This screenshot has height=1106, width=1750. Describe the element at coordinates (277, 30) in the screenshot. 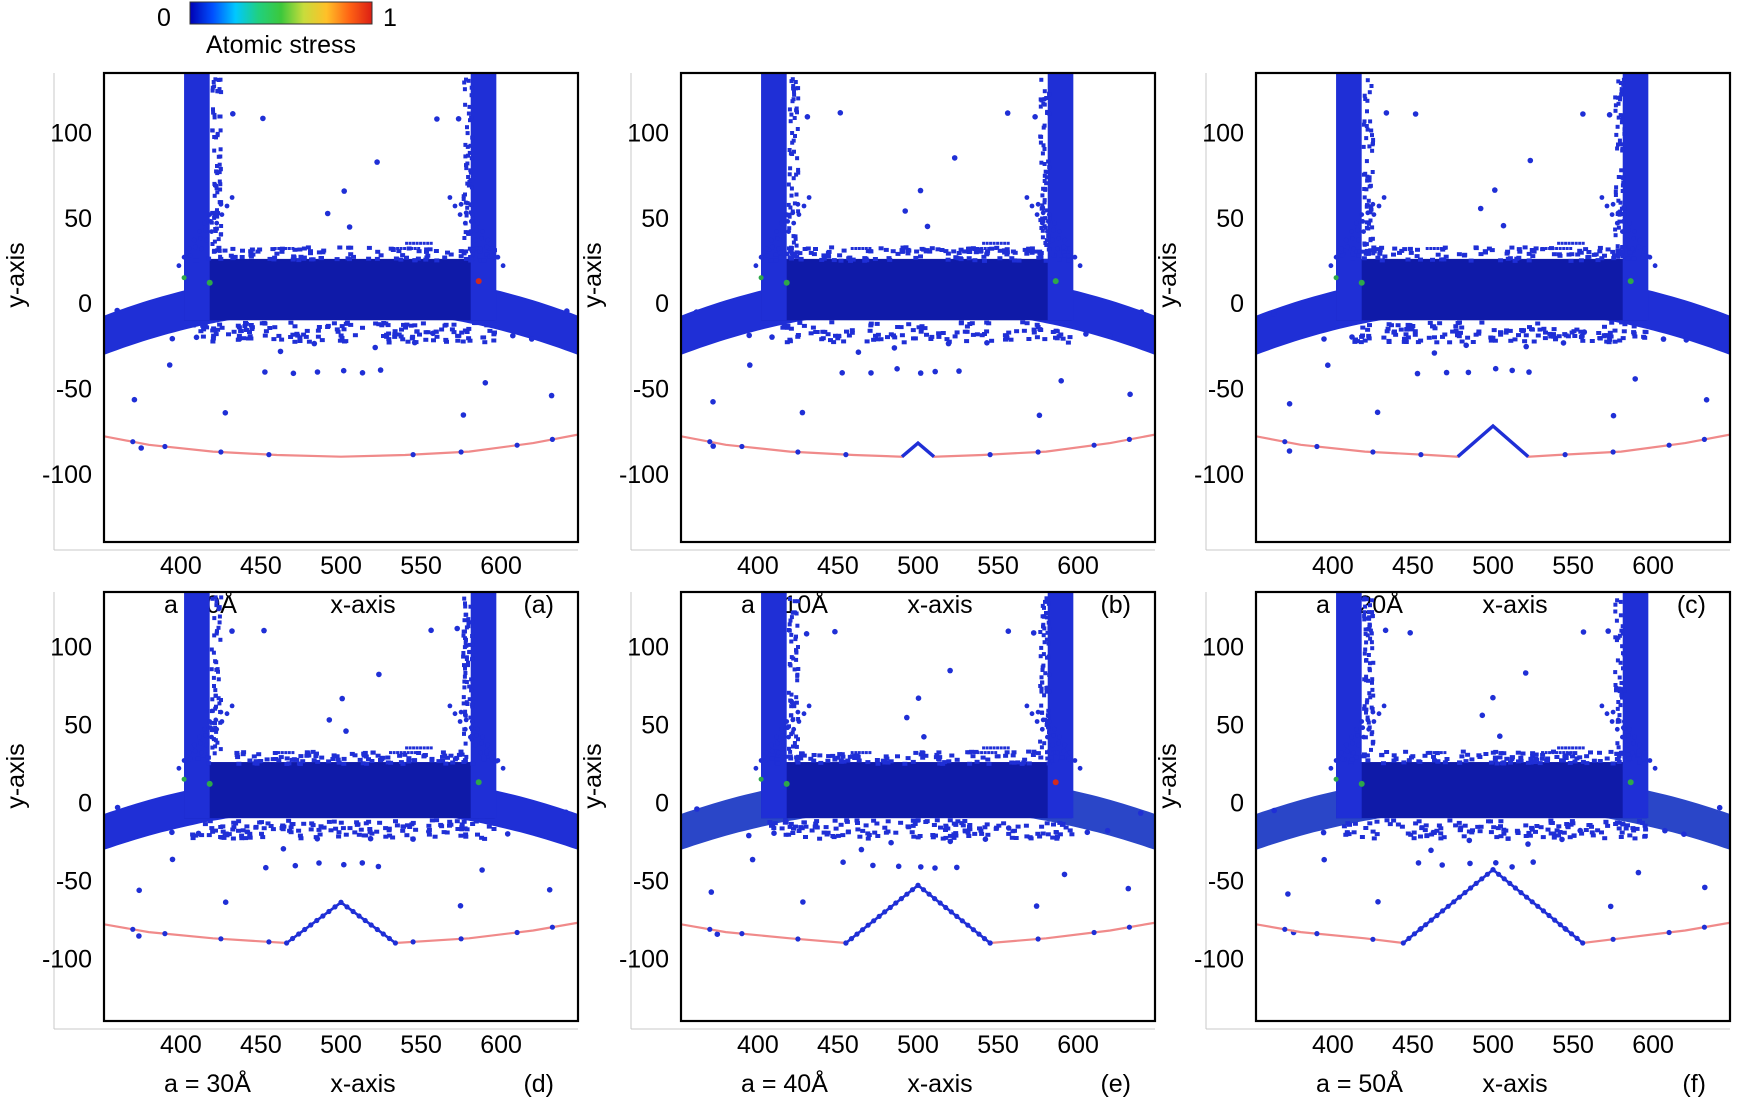

I see `colorbar: 0 1 Atomic stress` at that location.